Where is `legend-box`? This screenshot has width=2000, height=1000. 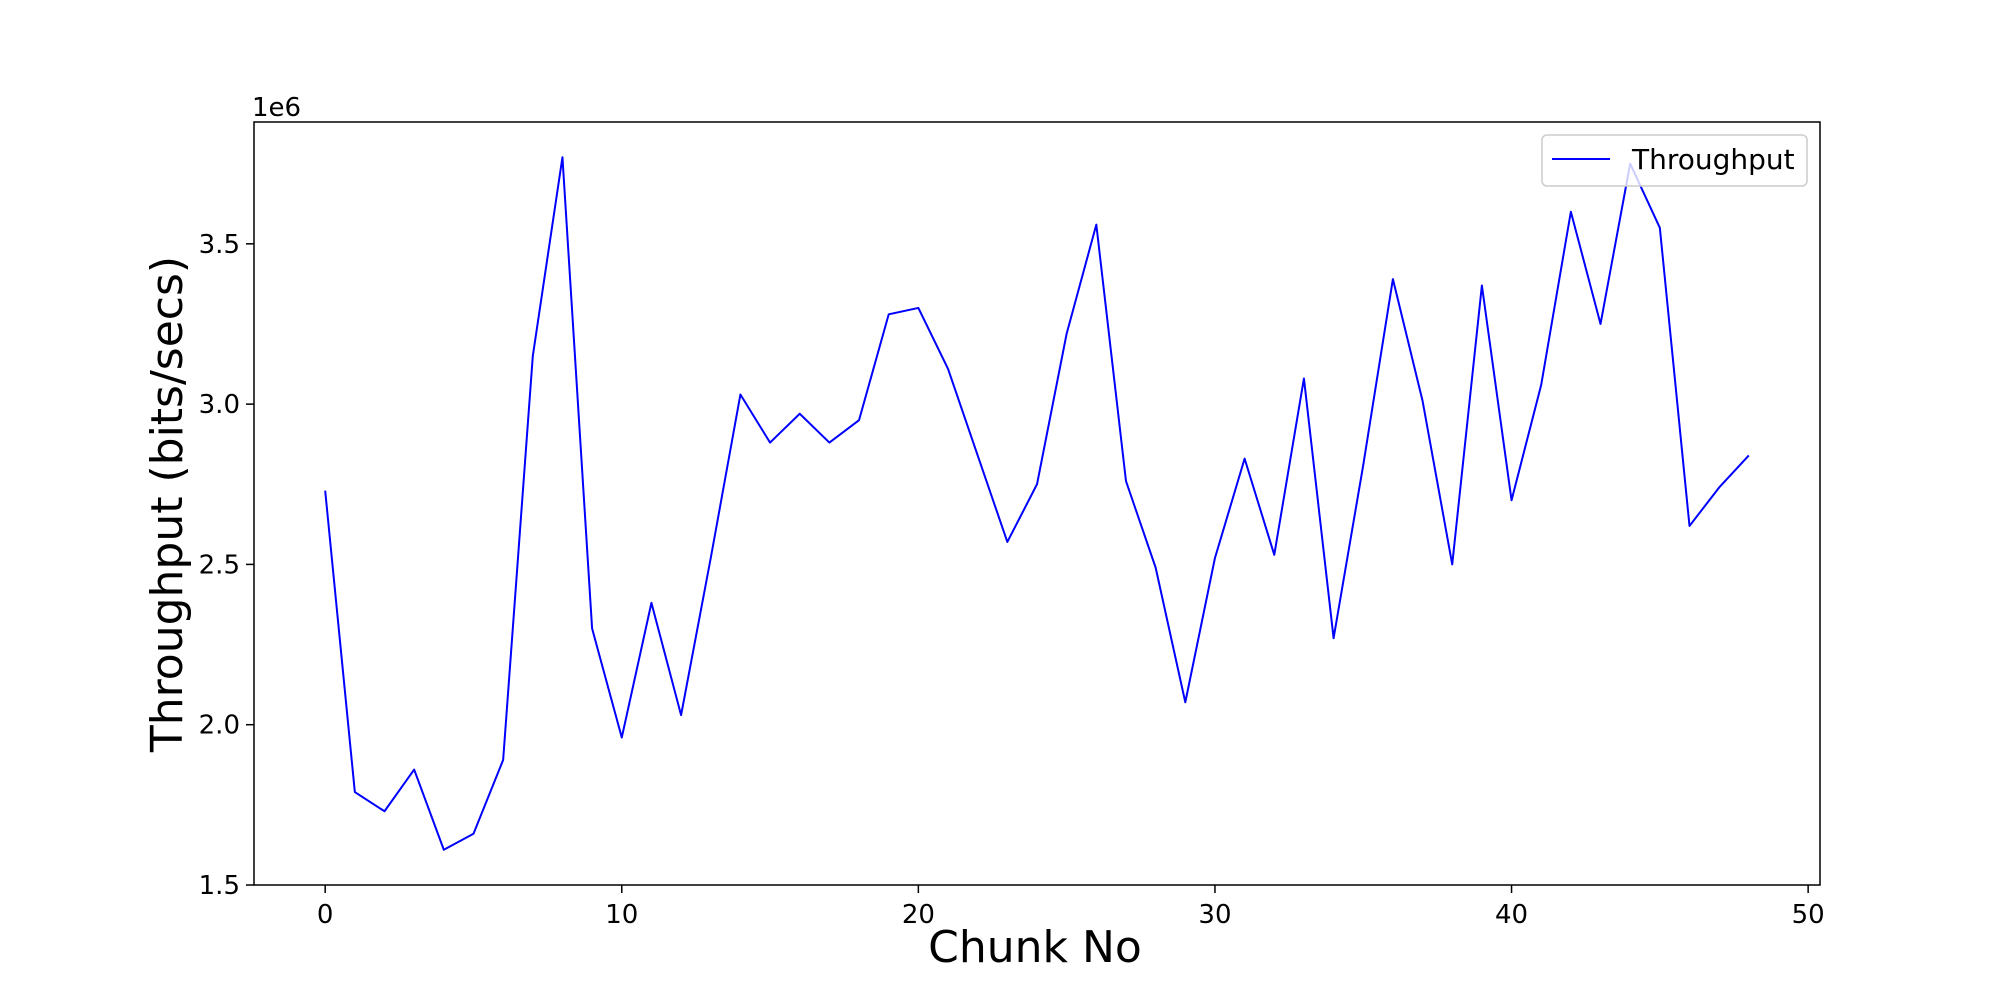 legend-box is located at coordinates (1674, 160).